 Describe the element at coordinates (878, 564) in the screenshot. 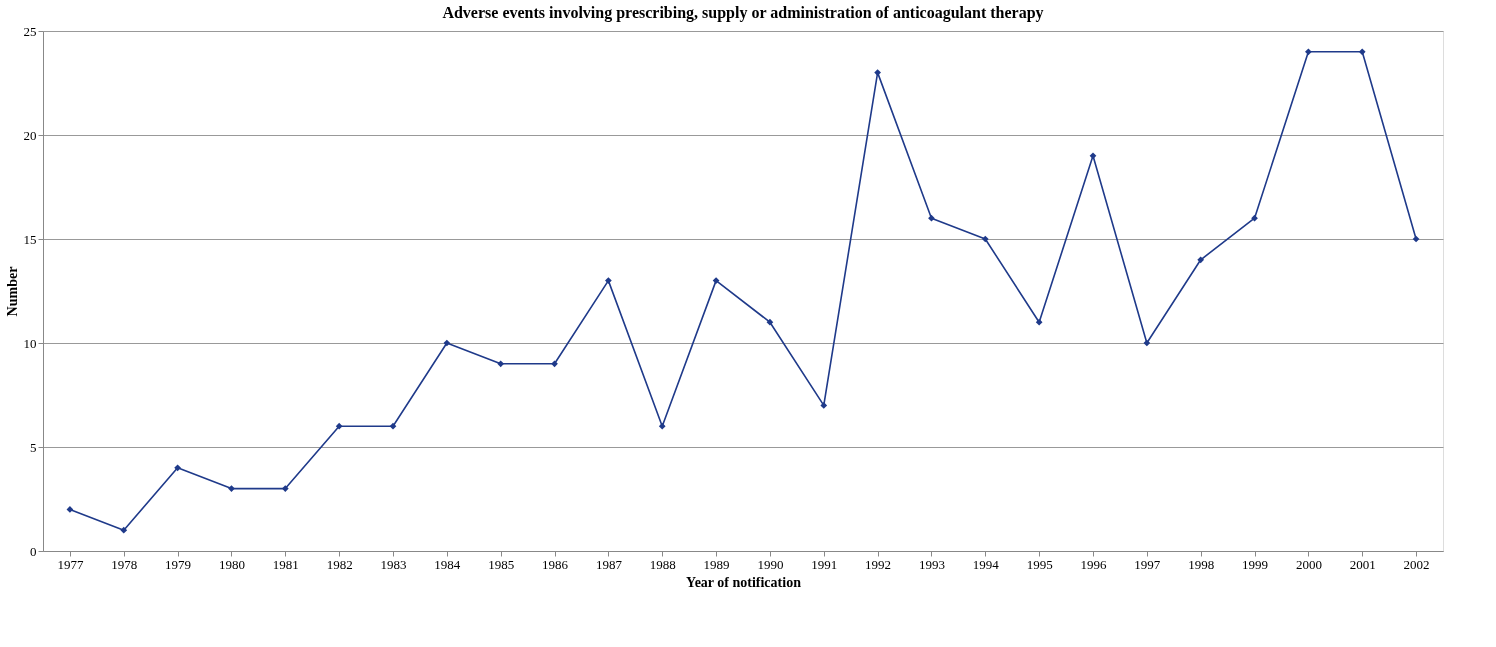

I see `x-tick-label: 1992` at that location.